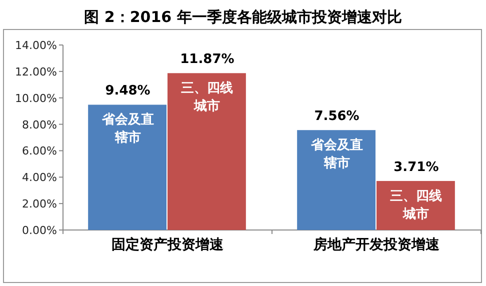  I want to click on y-tick-label: 4.00%, so click(39, 177).